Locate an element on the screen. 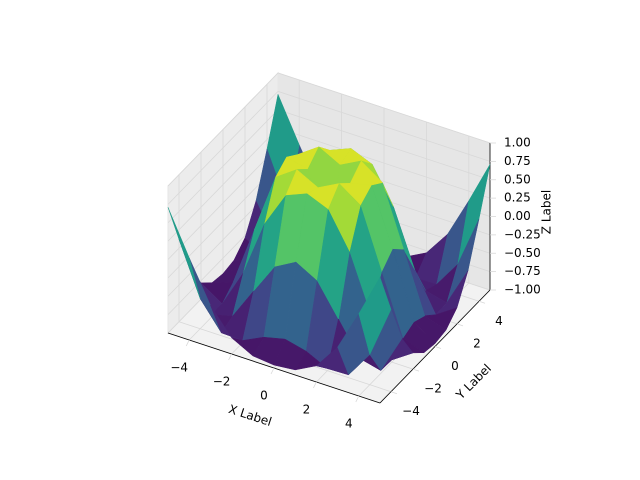 Image resolution: width=640 pixels, height=480 pixels. y-tick-label: 2 is located at coordinates (477, 343).